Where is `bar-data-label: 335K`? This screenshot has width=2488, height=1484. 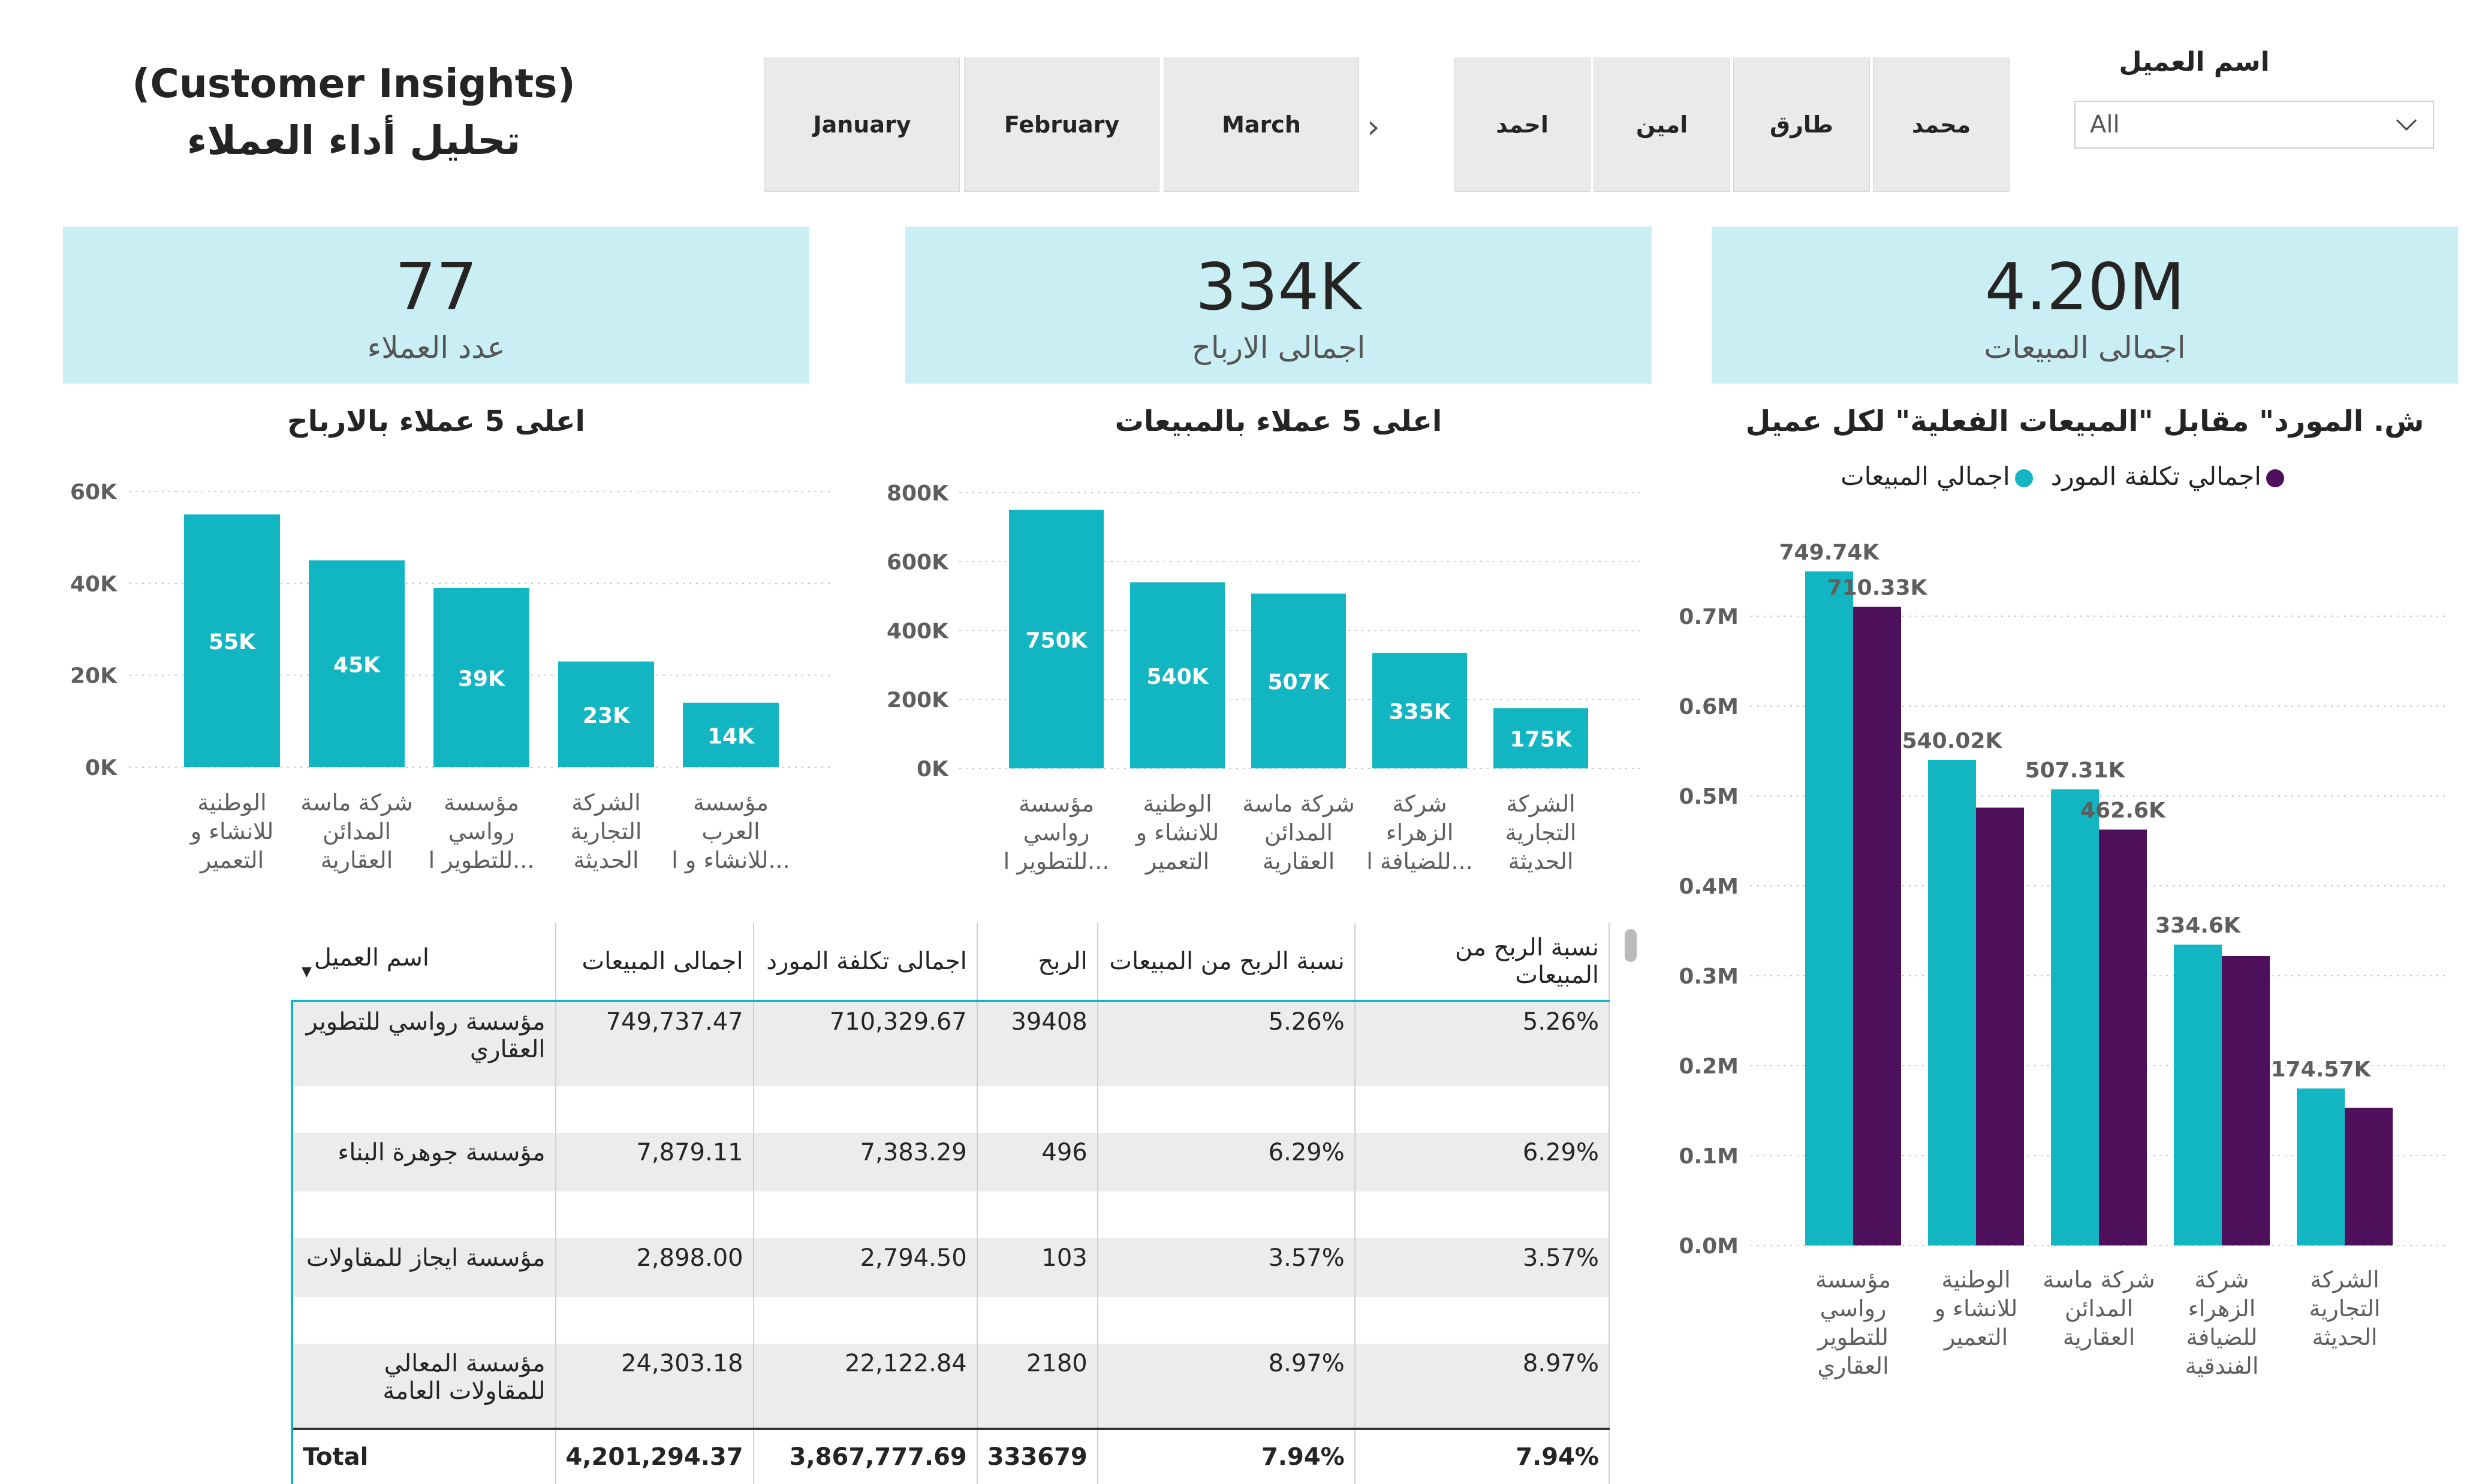
bar-data-label: 335K is located at coordinates (1420, 713).